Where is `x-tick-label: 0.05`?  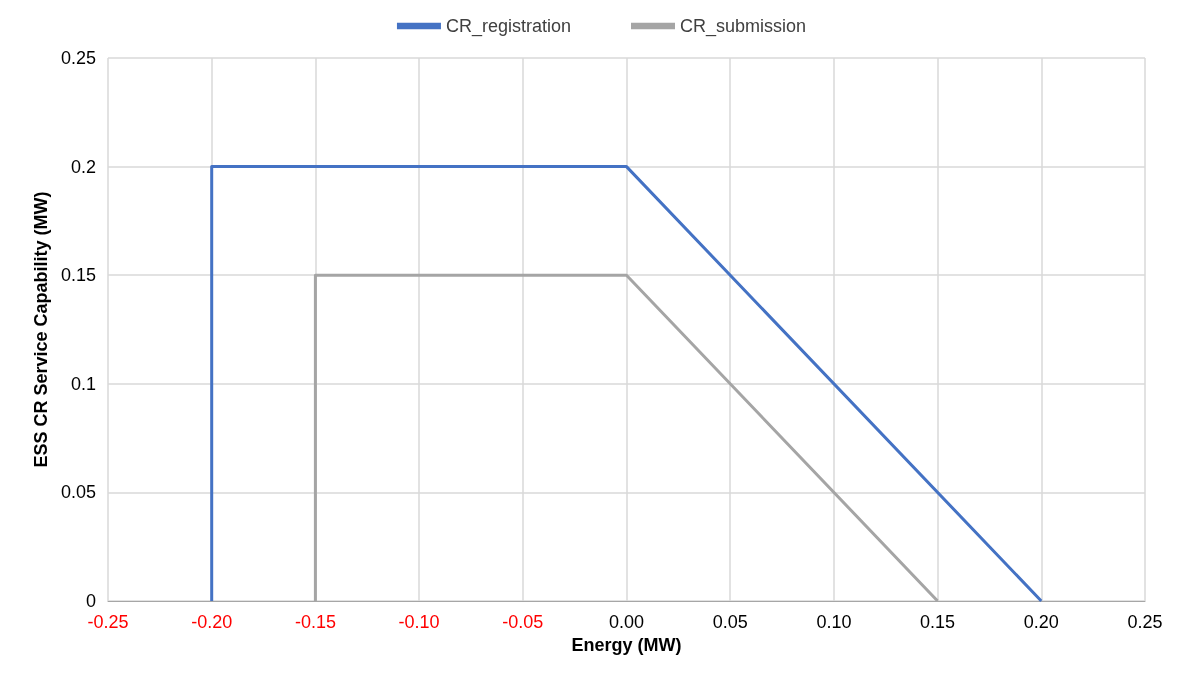 x-tick-label: 0.05 is located at coordinates (730, 622).